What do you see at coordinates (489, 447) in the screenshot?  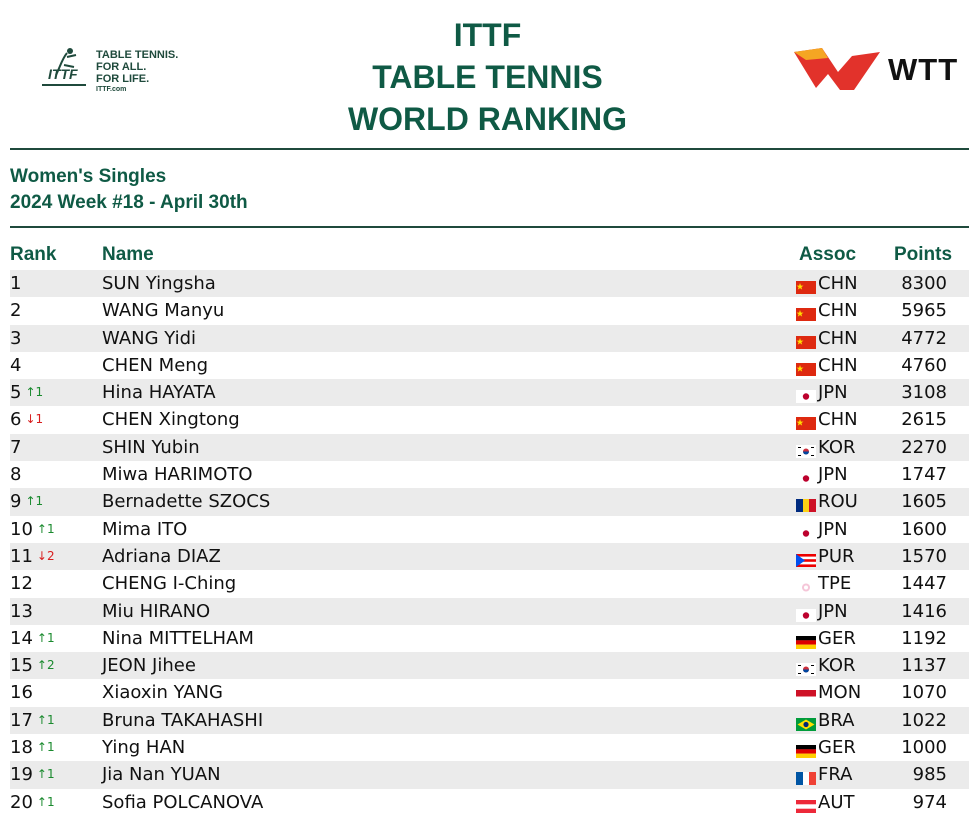 I see `table-row: 7 SHIN Yubin KOR 2270` at bounding box center [489, 447].